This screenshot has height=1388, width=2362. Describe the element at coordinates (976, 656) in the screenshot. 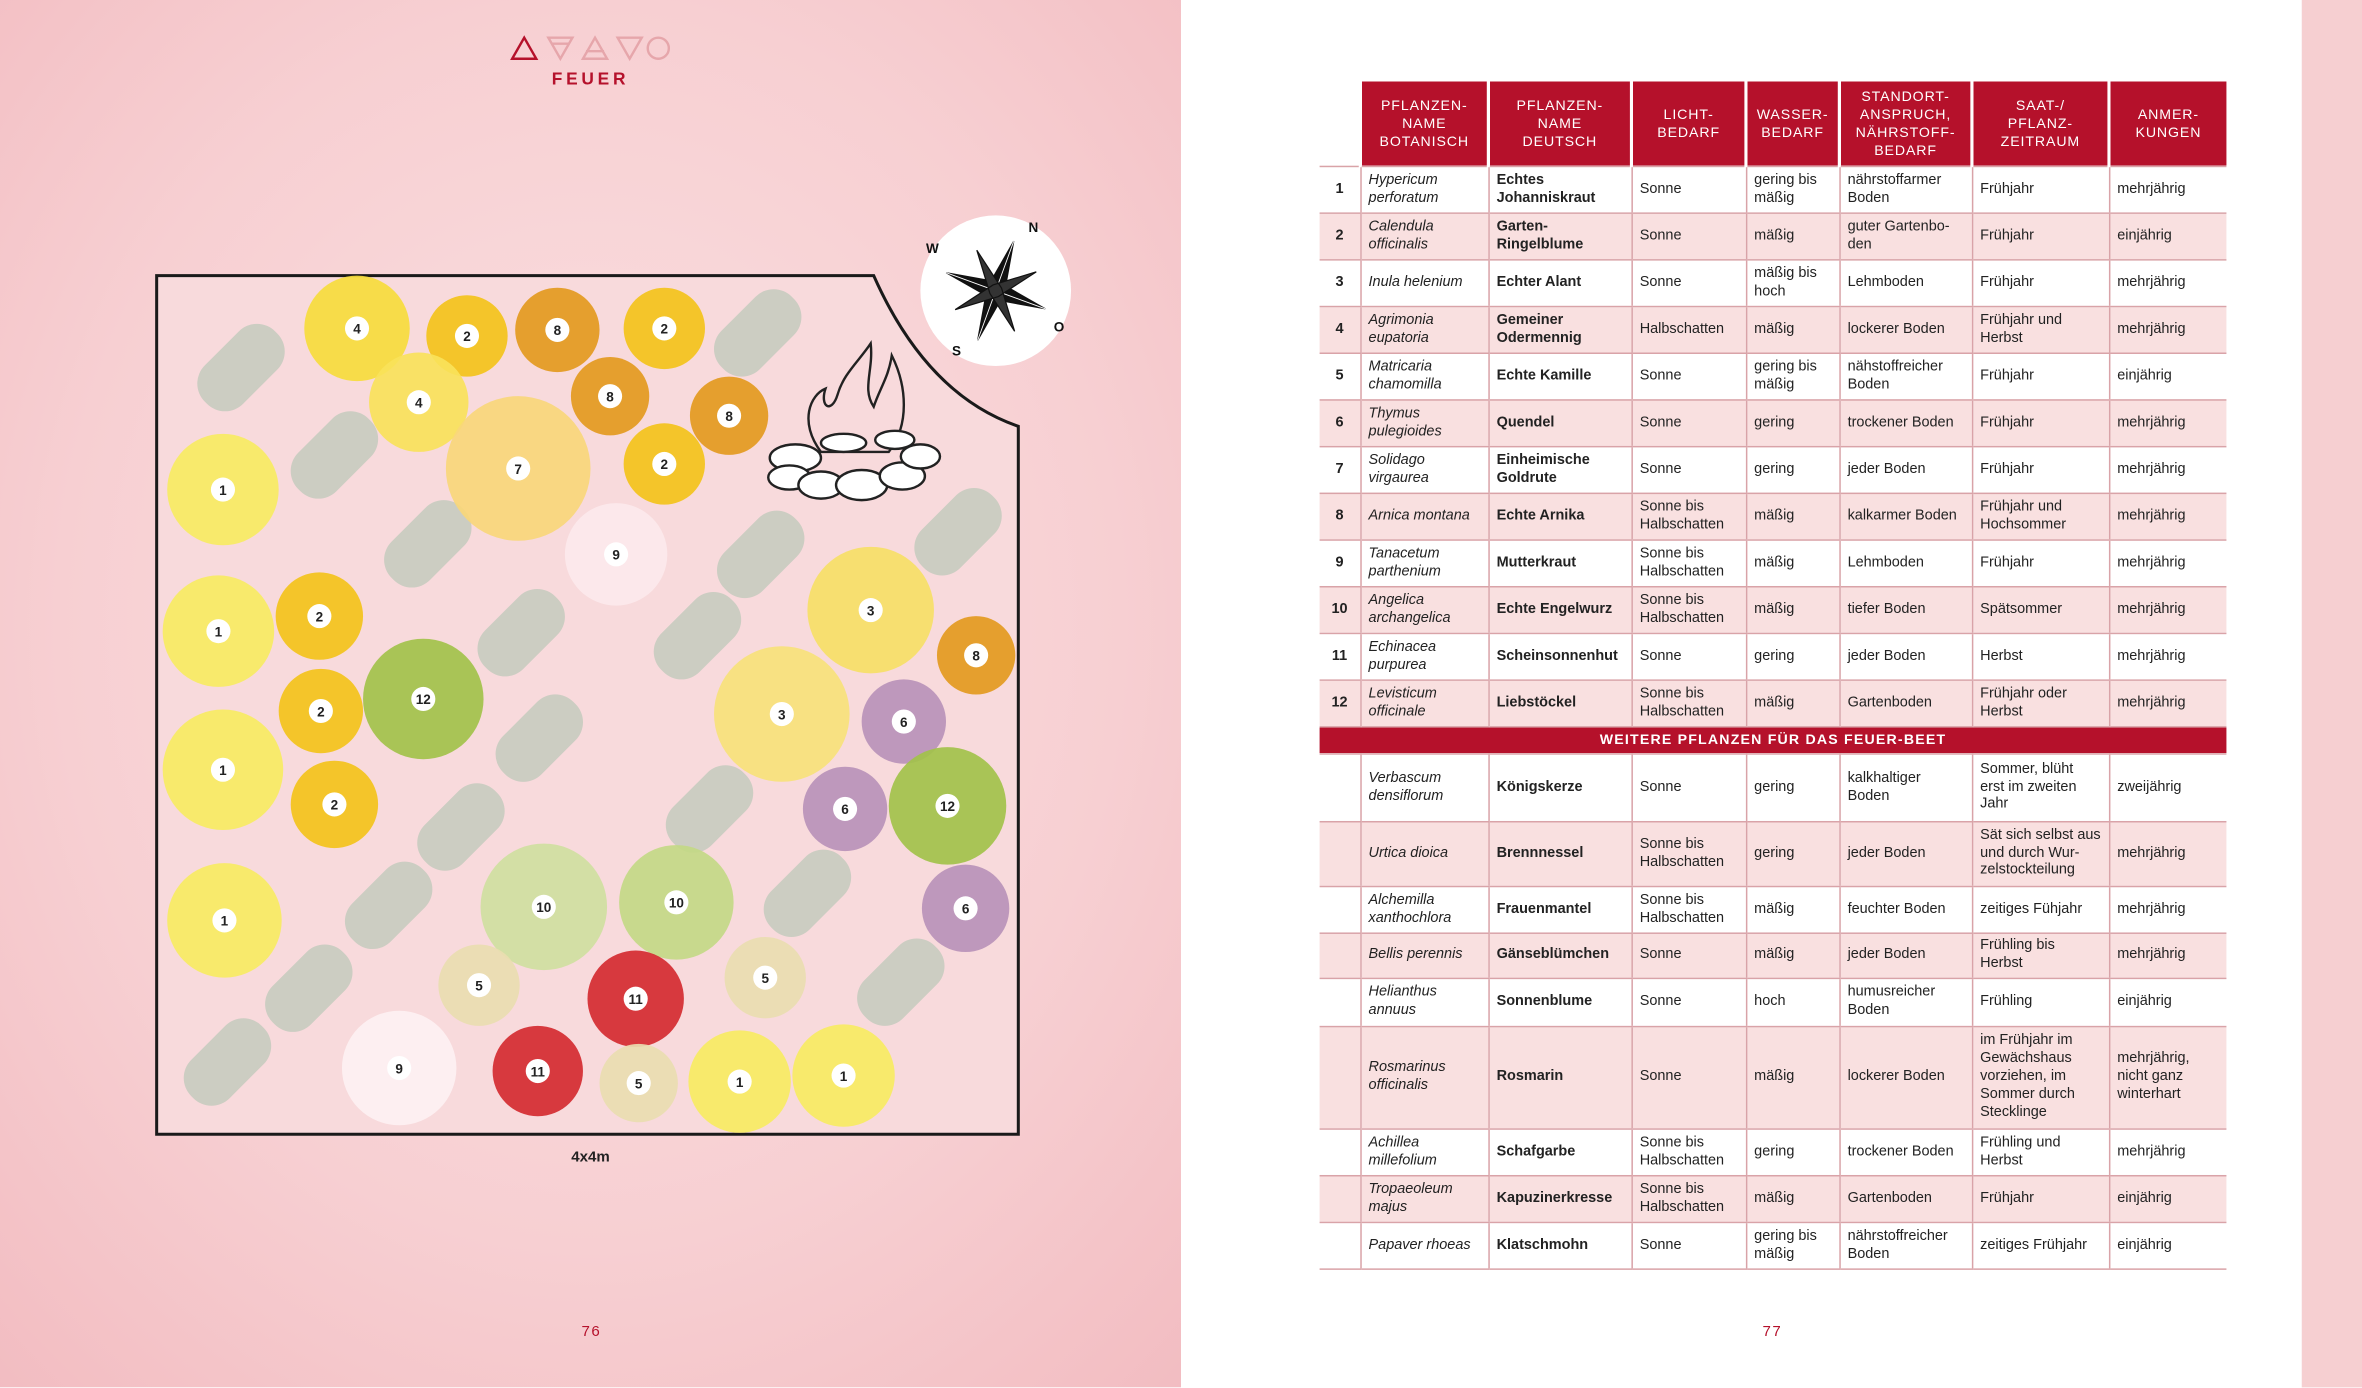

I see `plant-number: 8` at that location.